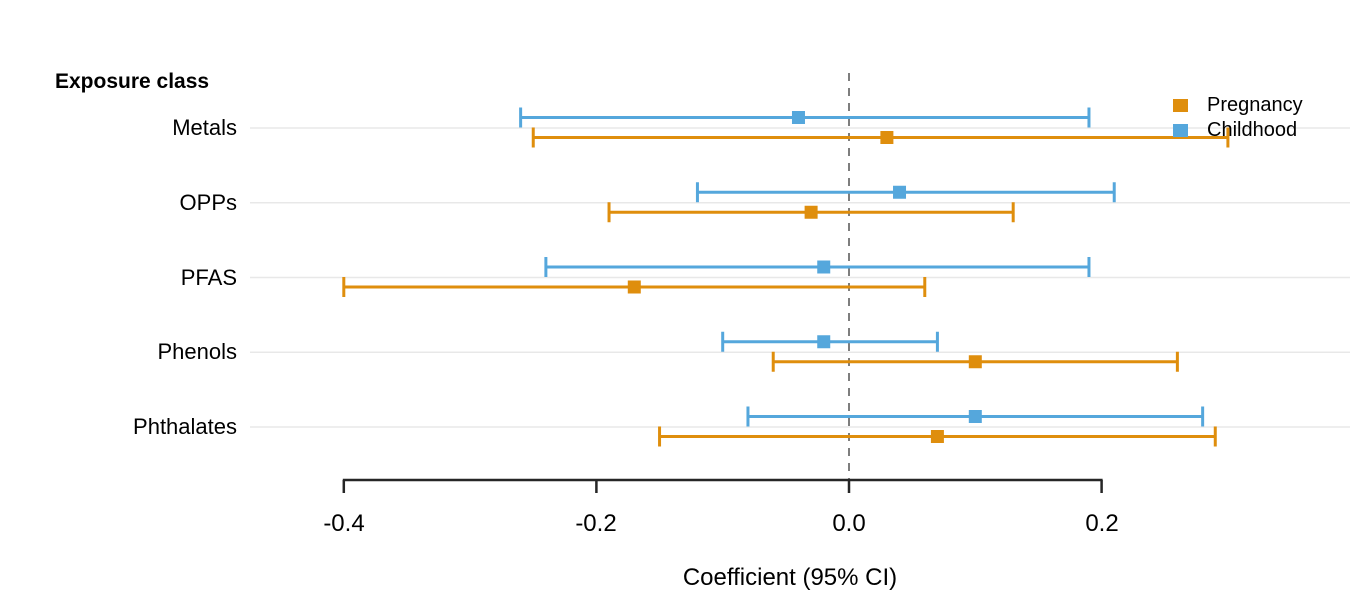 The height and width of the screenshot is (600, 1350). I want to click on x-tick-label-zero: 0.0, so click(849, 523).